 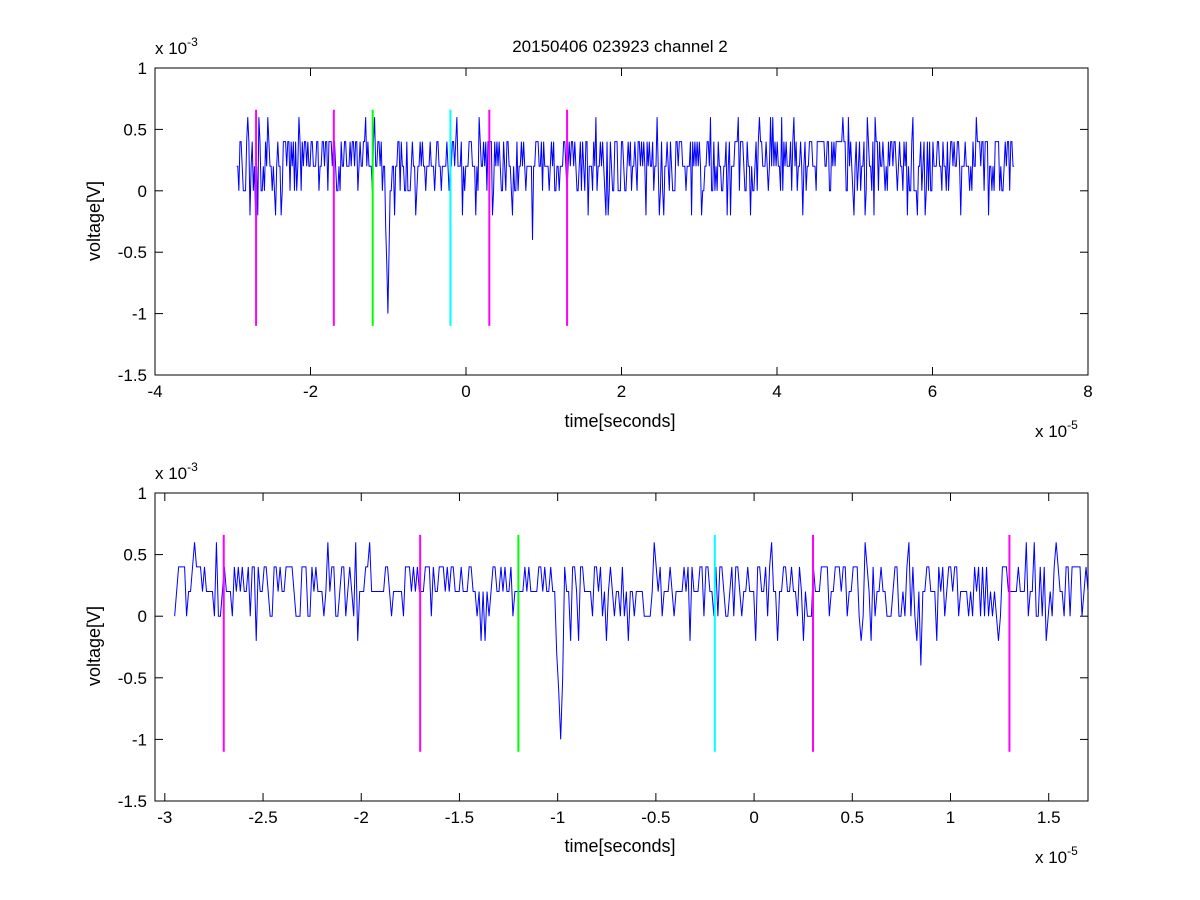 What do you see at coordinates (620, 46) in the screenshot?
I see `figure-title: 20150406 023923 channel 2` at bounding box center [620, 46].